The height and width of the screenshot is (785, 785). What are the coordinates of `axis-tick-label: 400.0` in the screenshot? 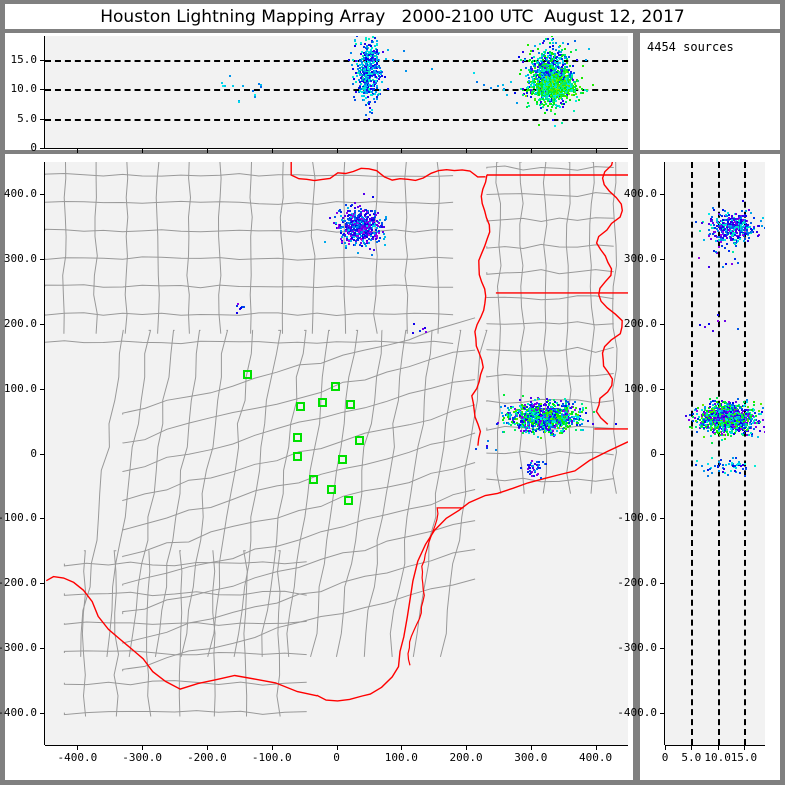 It's located at (20, 194).